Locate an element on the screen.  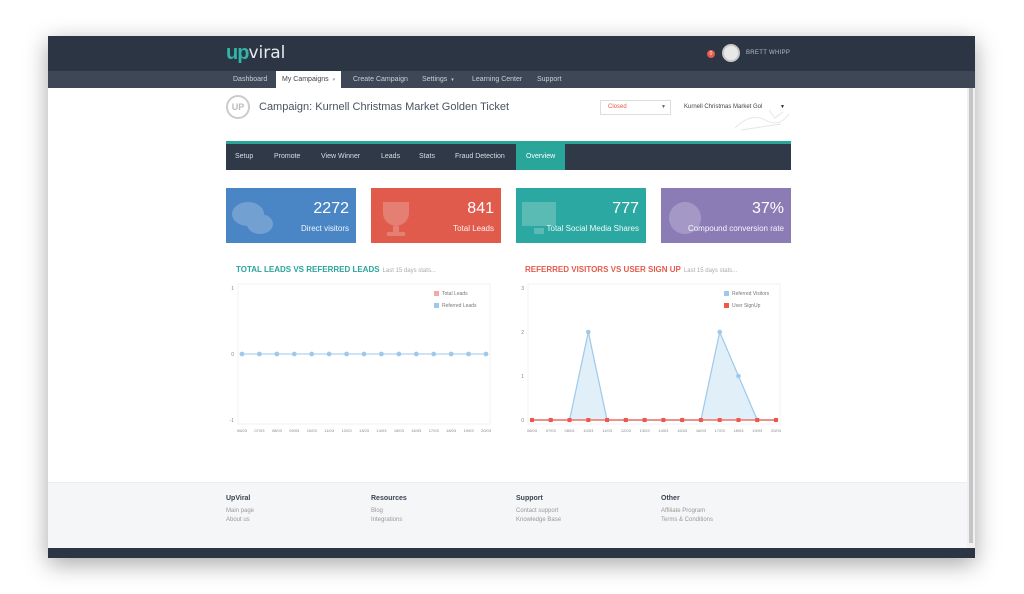
trophy-icon is located at coordinates (396, 219).